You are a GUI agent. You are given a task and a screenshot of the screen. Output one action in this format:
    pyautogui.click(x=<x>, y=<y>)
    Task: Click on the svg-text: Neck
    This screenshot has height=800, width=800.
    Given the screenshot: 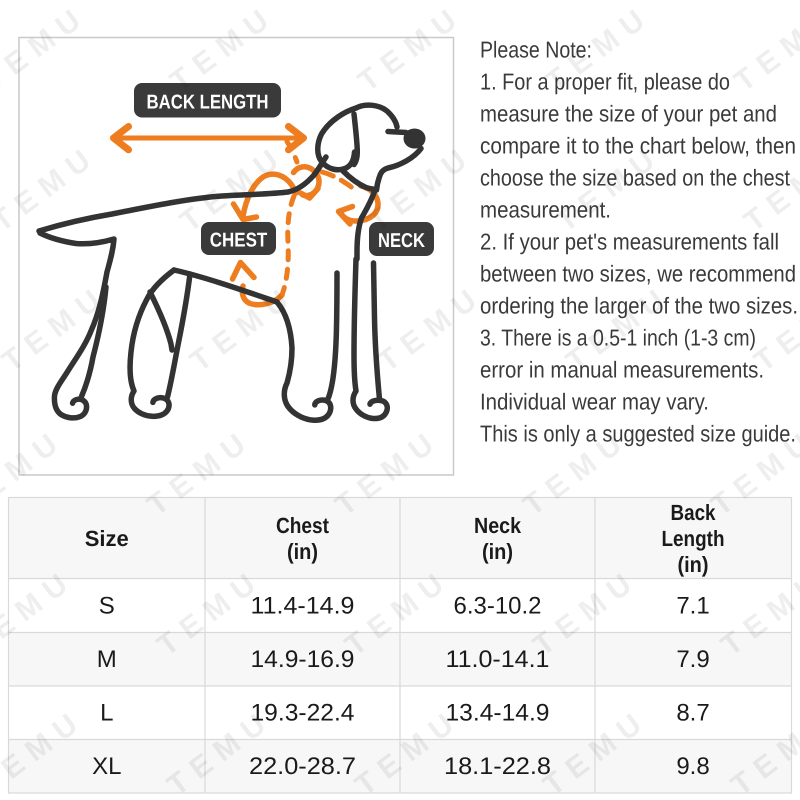 What is the action you would take?
    pyautogui.click(x=498, y=525)
    